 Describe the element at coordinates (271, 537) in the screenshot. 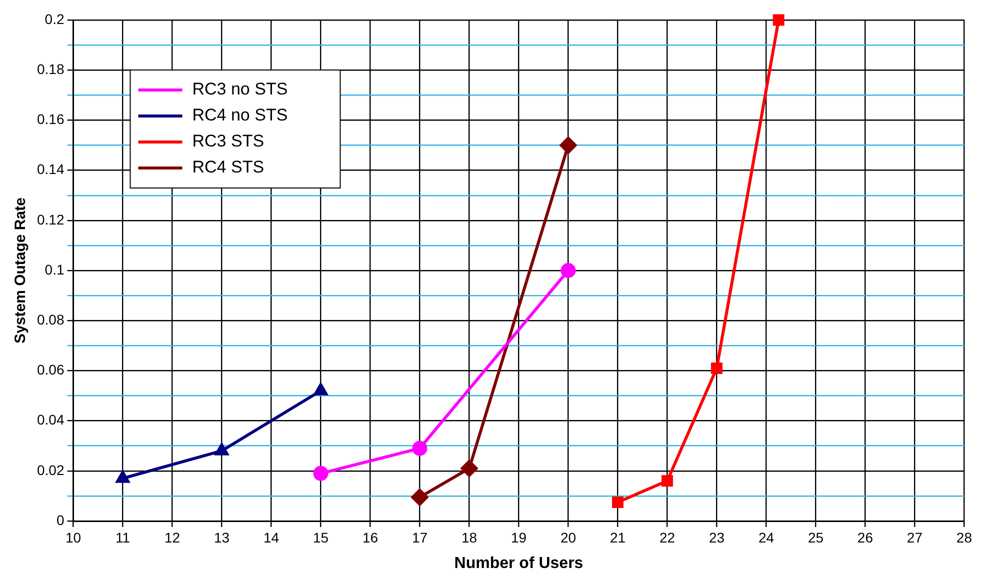

I see `x-tick-label: 14` at that location.